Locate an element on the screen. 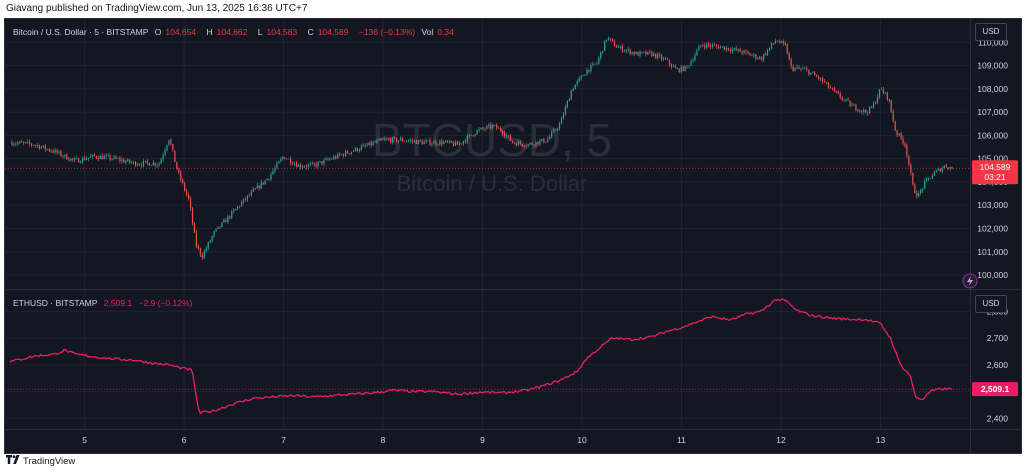  eth-legend: ETHUSD · BITSTAMP 2,509.1 −2.9 (−0.12%) is located at coordinates (104, 303).